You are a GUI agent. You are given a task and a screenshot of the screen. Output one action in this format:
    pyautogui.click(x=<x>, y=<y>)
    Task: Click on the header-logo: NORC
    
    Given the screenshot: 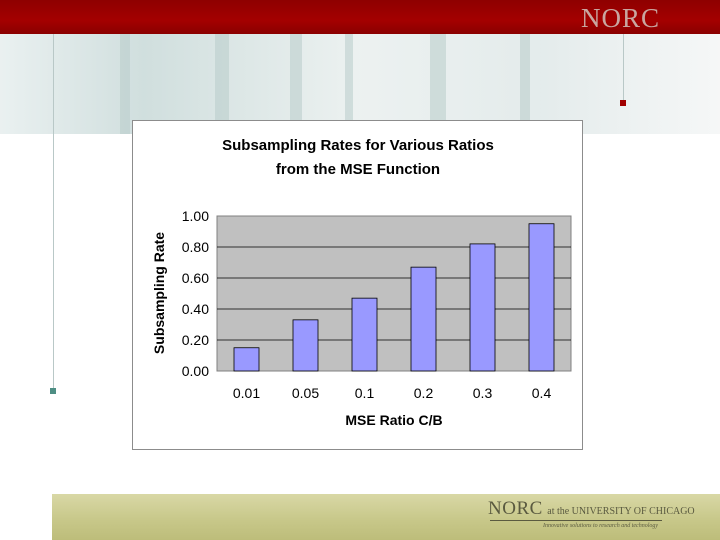 What is the action you would take?
    pyautogui.click(x=620, y=18)
    